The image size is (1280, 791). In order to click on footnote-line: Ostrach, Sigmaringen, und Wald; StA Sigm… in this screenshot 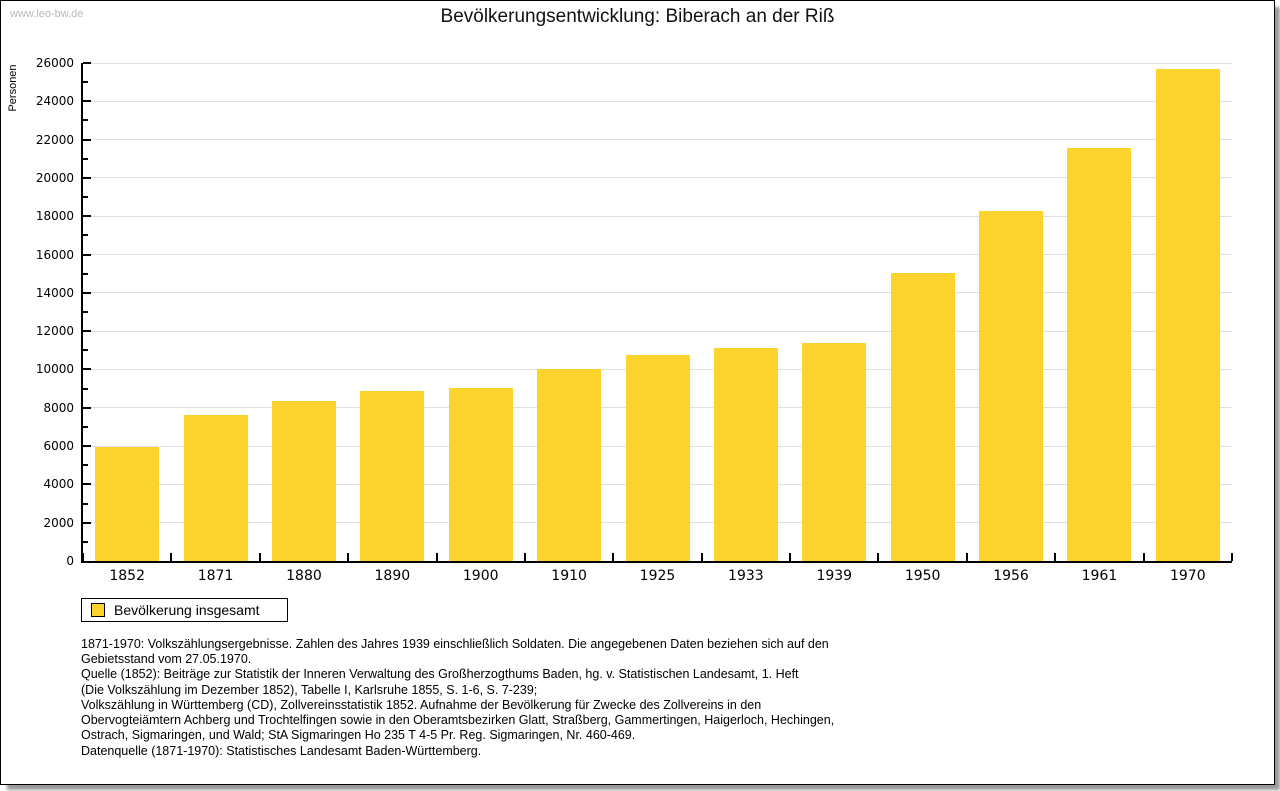, I will do `click(358, 735)`.